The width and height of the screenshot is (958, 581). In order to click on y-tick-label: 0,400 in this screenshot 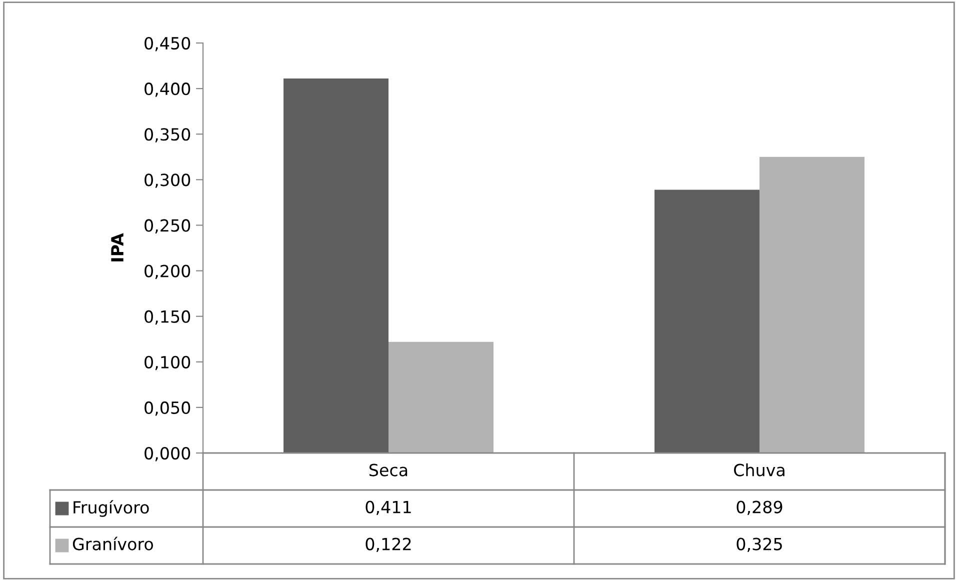, I will do `click(167, 89)`.